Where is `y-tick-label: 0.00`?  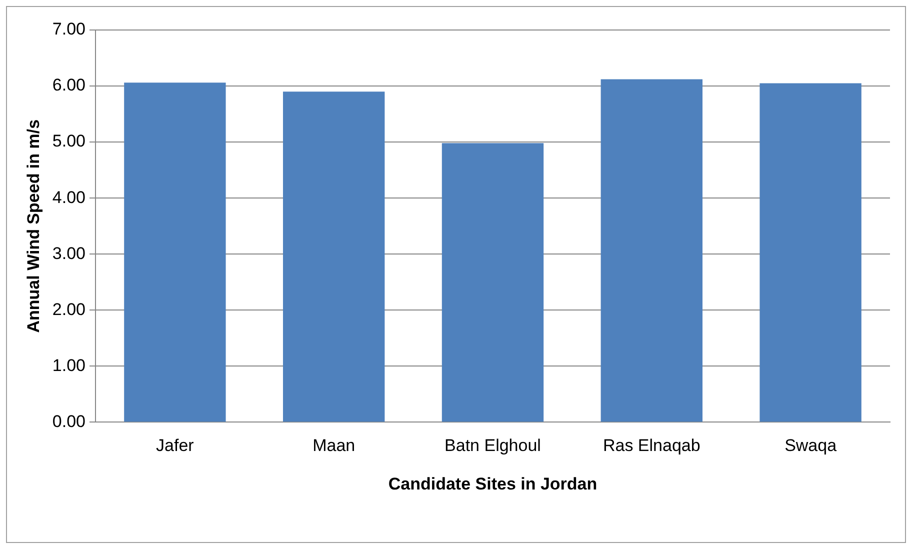
y-tick-label: 0.00 is located at coordinates (69, 421).